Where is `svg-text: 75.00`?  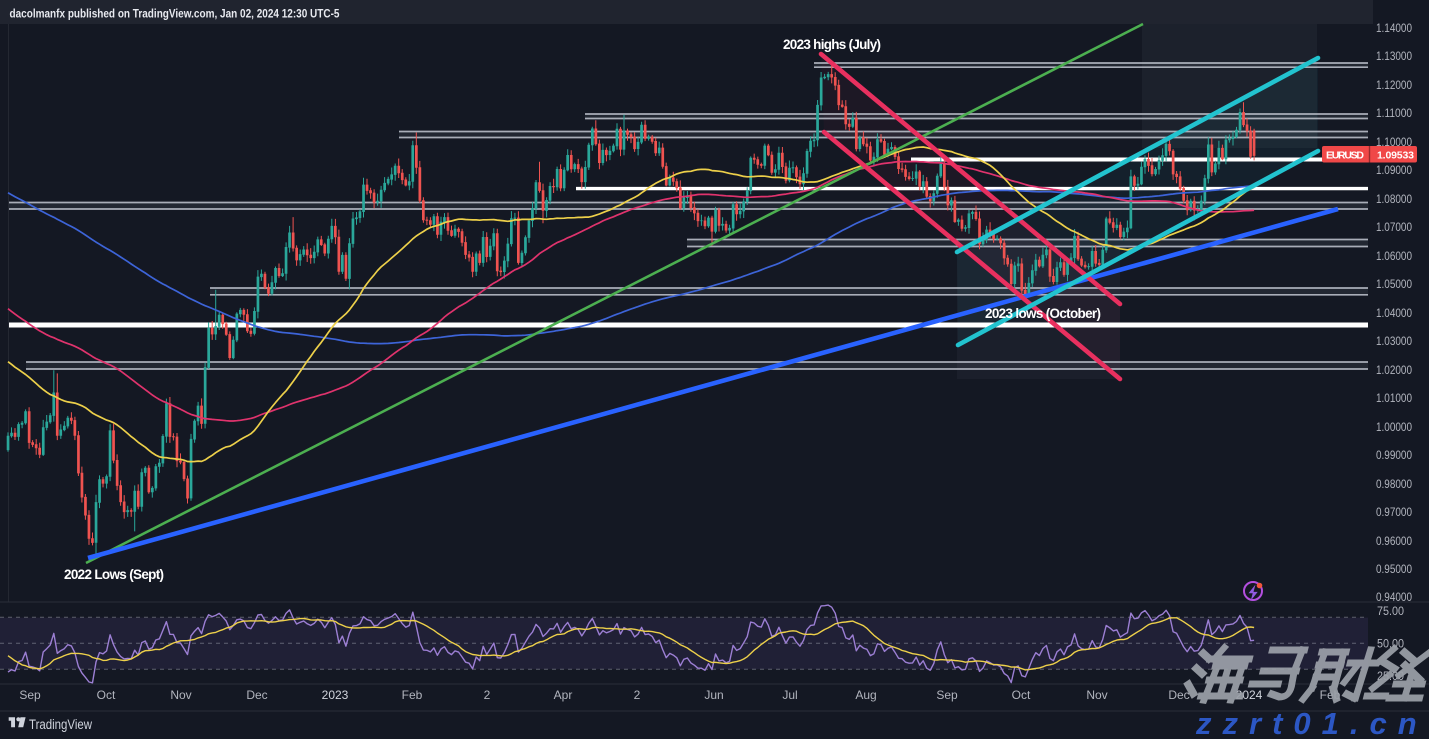
svg-text: 75.00 is located at coordinates (1390, 612).